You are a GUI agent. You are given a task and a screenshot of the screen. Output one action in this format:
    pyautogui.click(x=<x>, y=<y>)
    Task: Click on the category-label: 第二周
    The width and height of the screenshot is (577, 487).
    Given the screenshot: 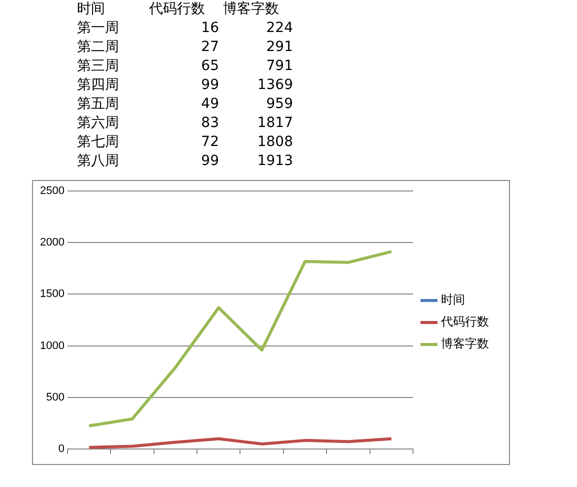 What is the action you would take?
    pyautogui.click(x=98, y=47)
    